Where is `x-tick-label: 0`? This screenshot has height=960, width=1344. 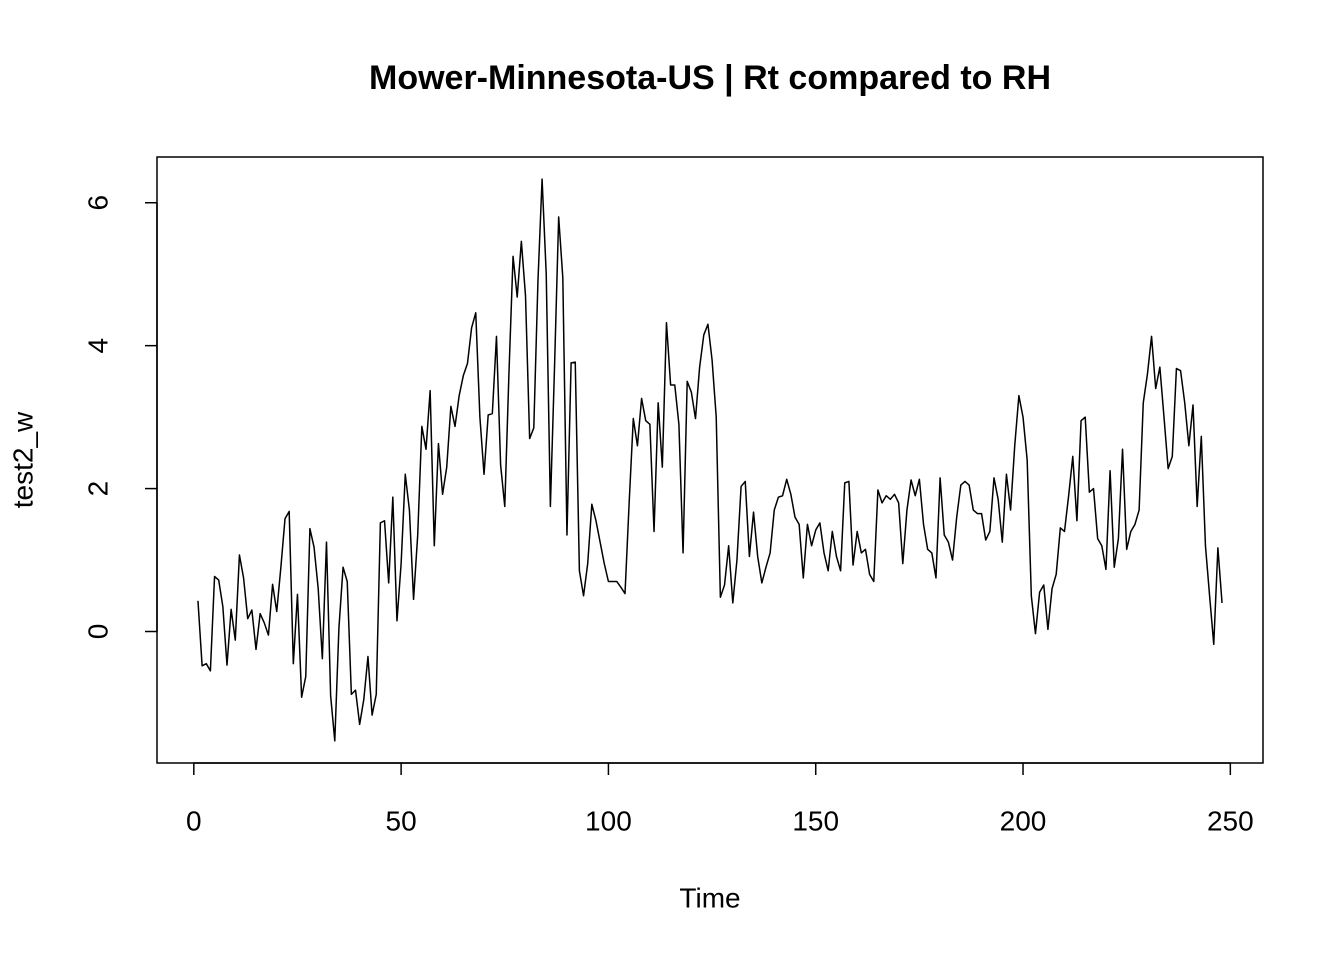
x-tick-label: 0 is located at coordinates (194, 820).